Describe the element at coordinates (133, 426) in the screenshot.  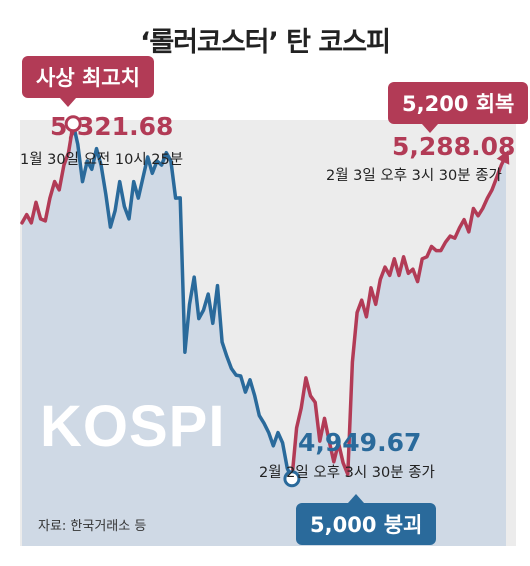
I see `kospi-watermark: KOSPI` at that location.